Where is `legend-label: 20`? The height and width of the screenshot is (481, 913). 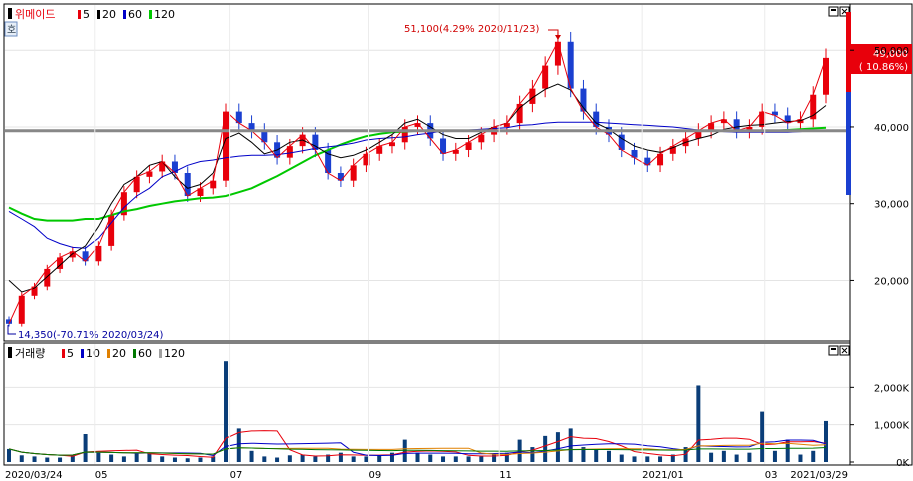 legend-label: 20 is located at coordinates (119, 353).